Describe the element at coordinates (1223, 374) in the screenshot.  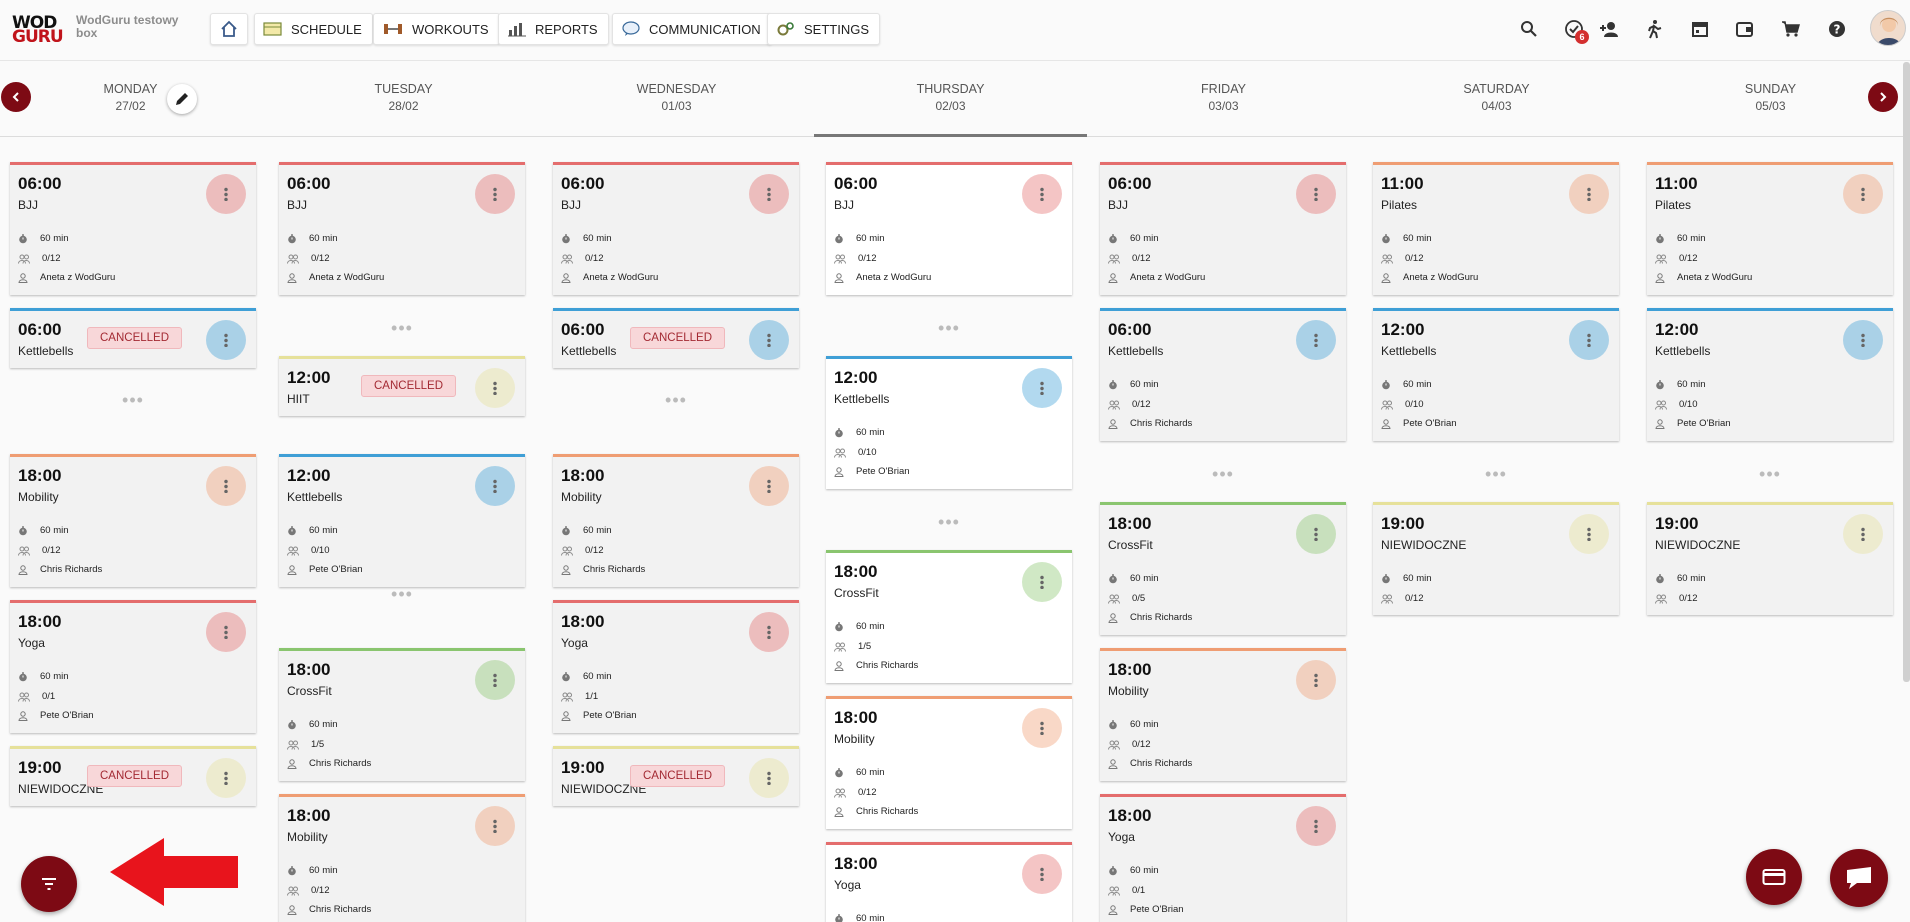
I see `class-card: 06:00 Kettlebells 60 min 0/12 Chris Richards` at that location.